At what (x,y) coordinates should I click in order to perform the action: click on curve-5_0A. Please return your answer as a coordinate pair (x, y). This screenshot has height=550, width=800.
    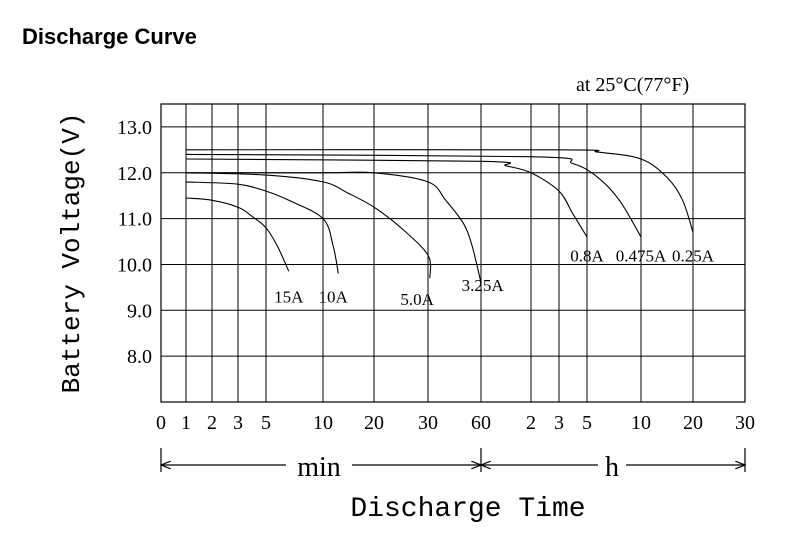
    Looking at the image, I should click on (308, 225).